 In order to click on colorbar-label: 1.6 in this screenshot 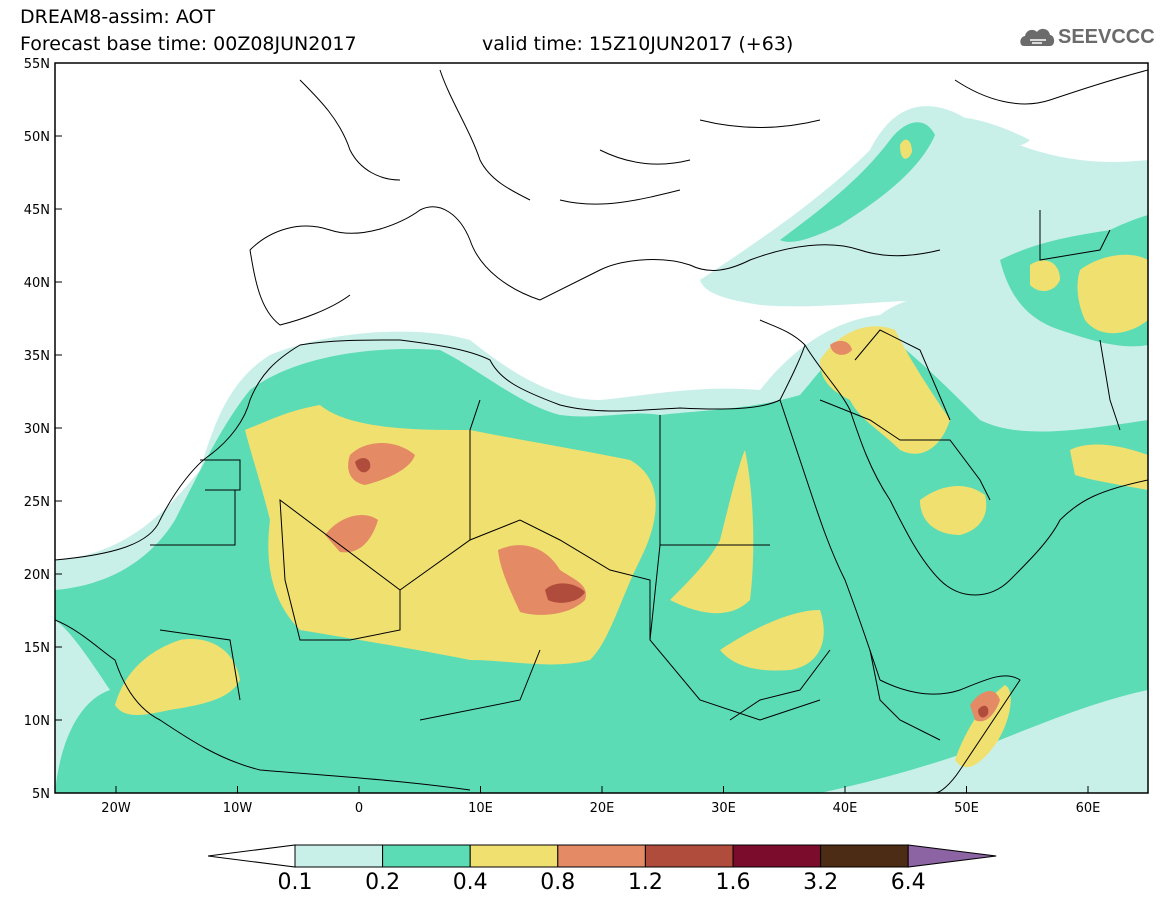, I will do `click(733, 882)`.